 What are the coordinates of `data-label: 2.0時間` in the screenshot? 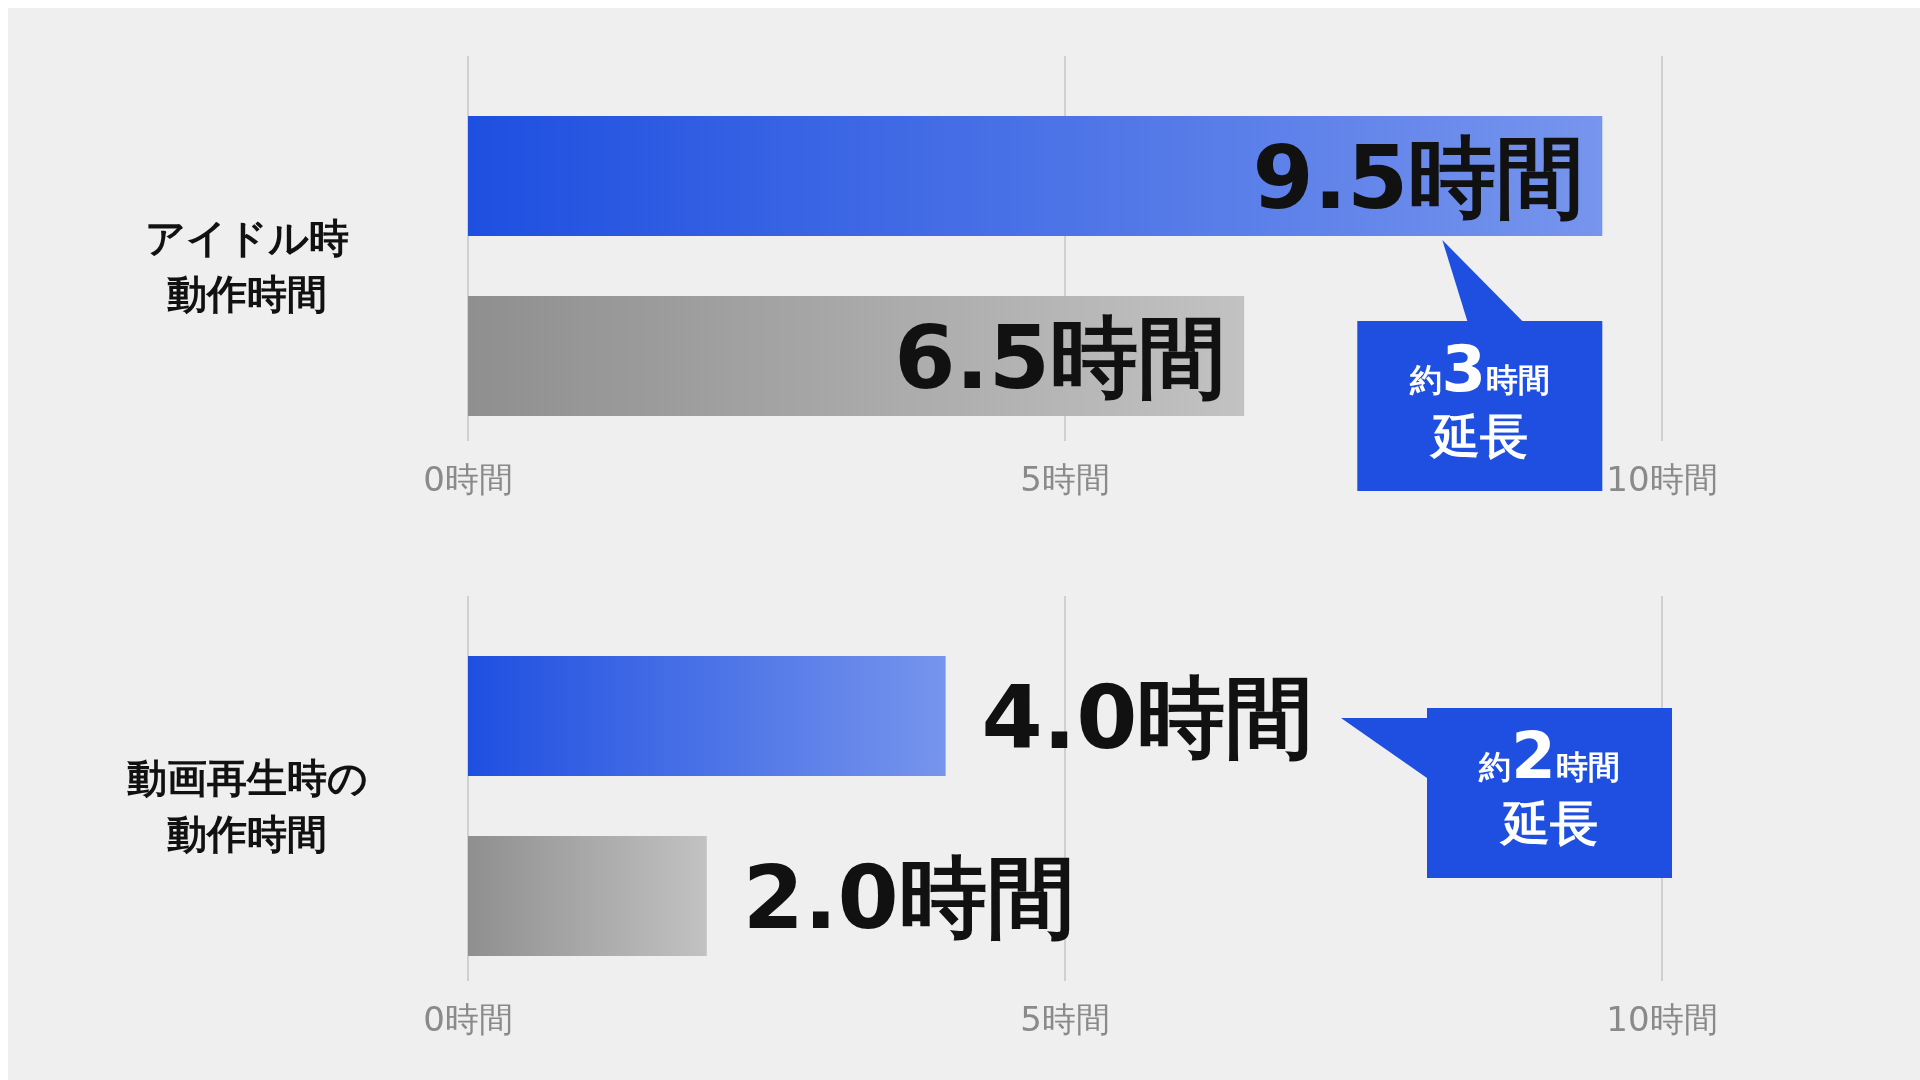 It's located at (908, 897).